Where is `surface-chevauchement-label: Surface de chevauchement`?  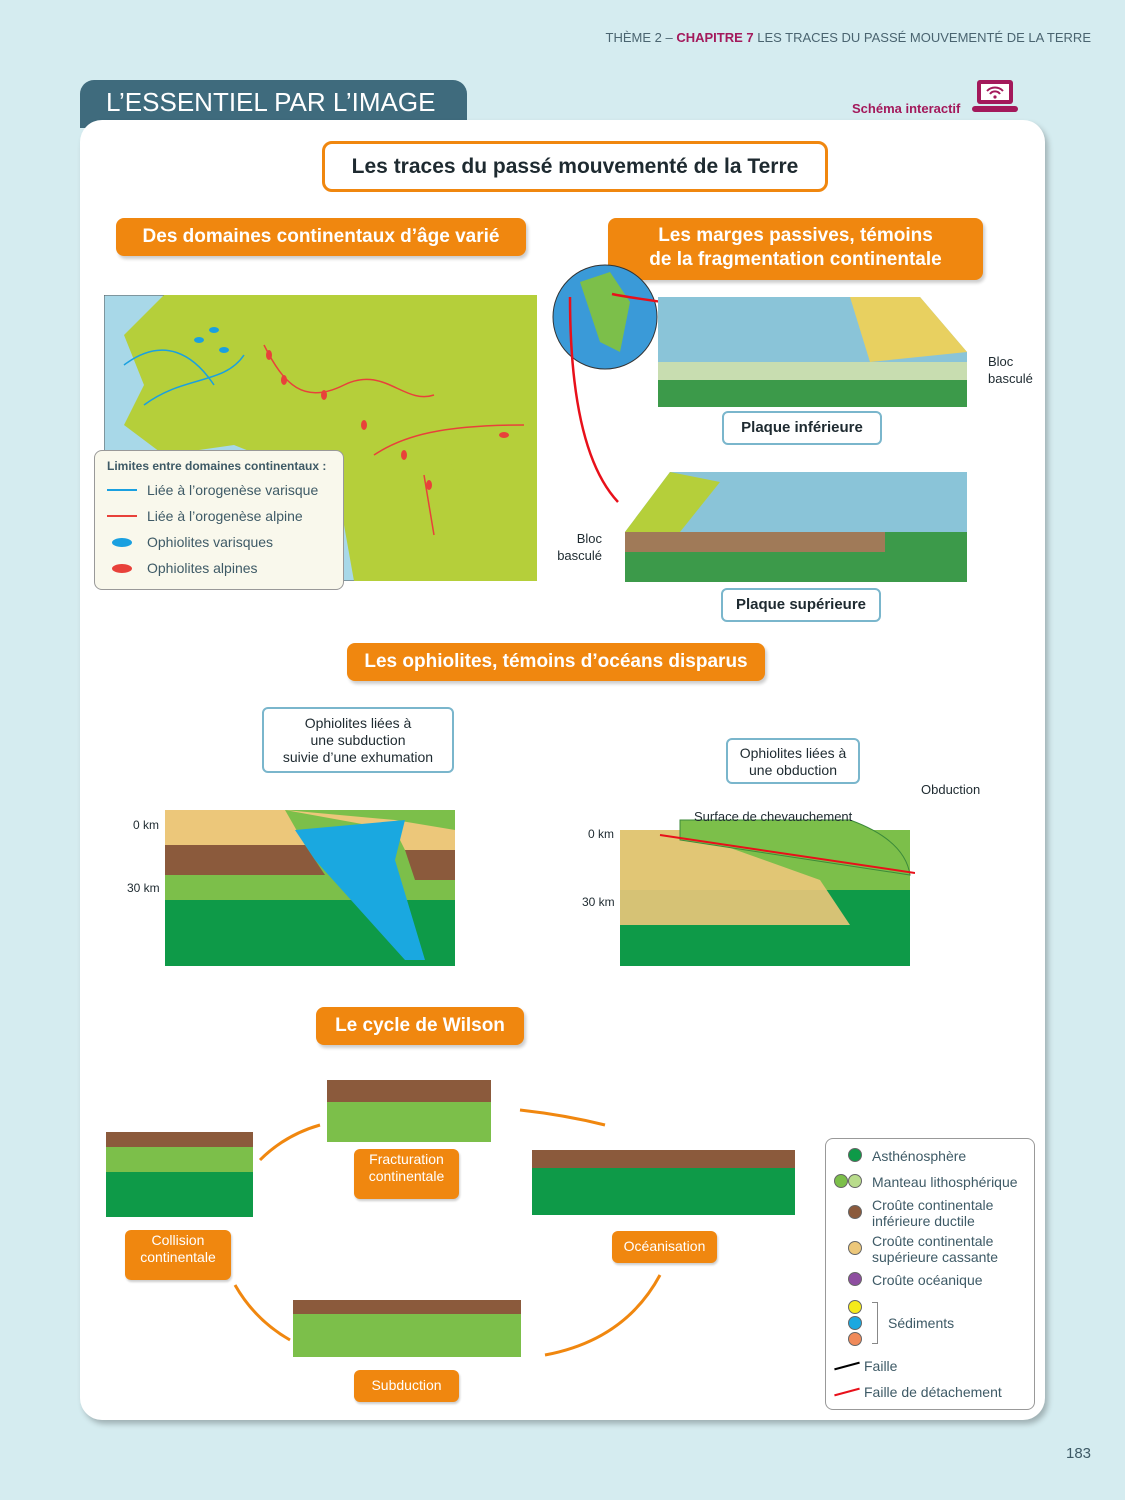
surface-chevauchement-label: Surface de chevauchement is located at coordinates (773, 816).